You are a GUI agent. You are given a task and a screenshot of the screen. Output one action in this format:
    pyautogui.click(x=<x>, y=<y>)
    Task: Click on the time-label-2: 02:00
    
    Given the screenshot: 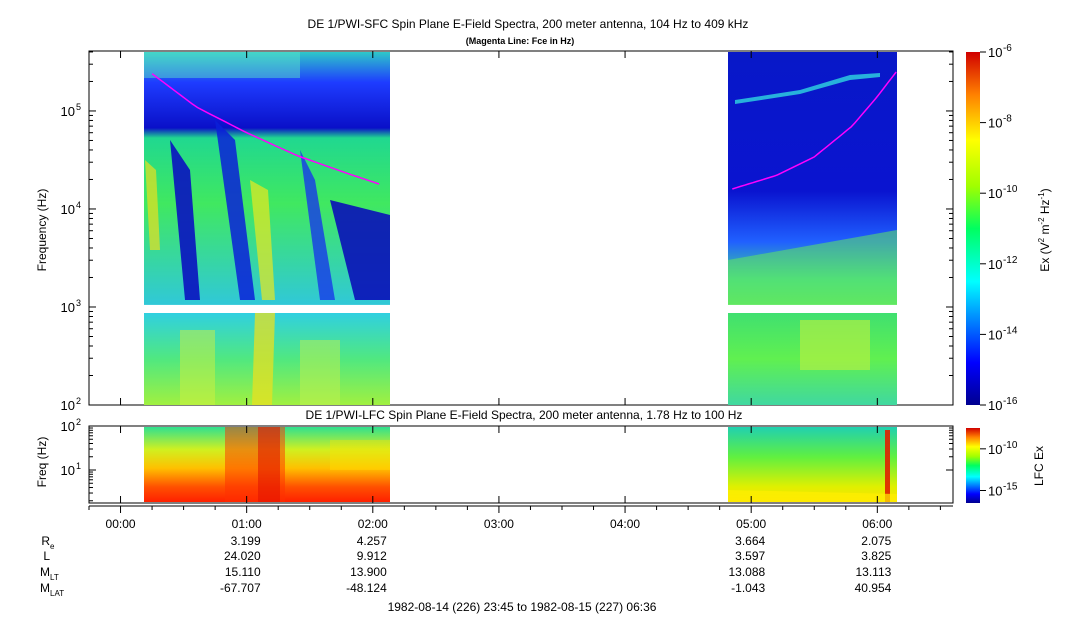 What is the action you would take?
    pyautogui.click(x=373, y=524)
    